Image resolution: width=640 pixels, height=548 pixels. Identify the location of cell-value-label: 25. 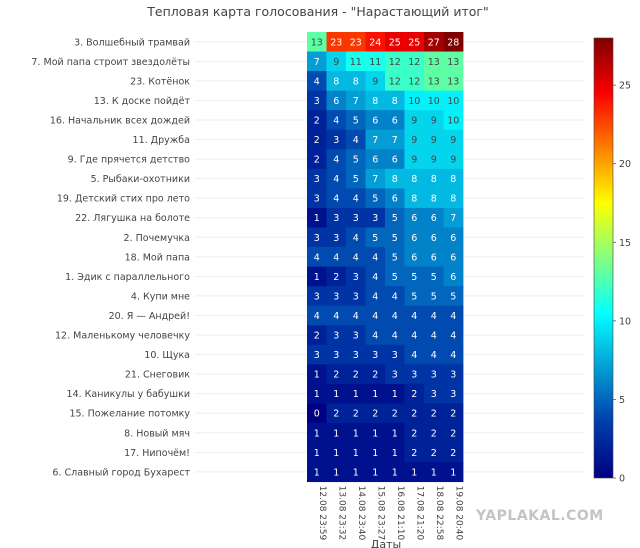
(395, 42).